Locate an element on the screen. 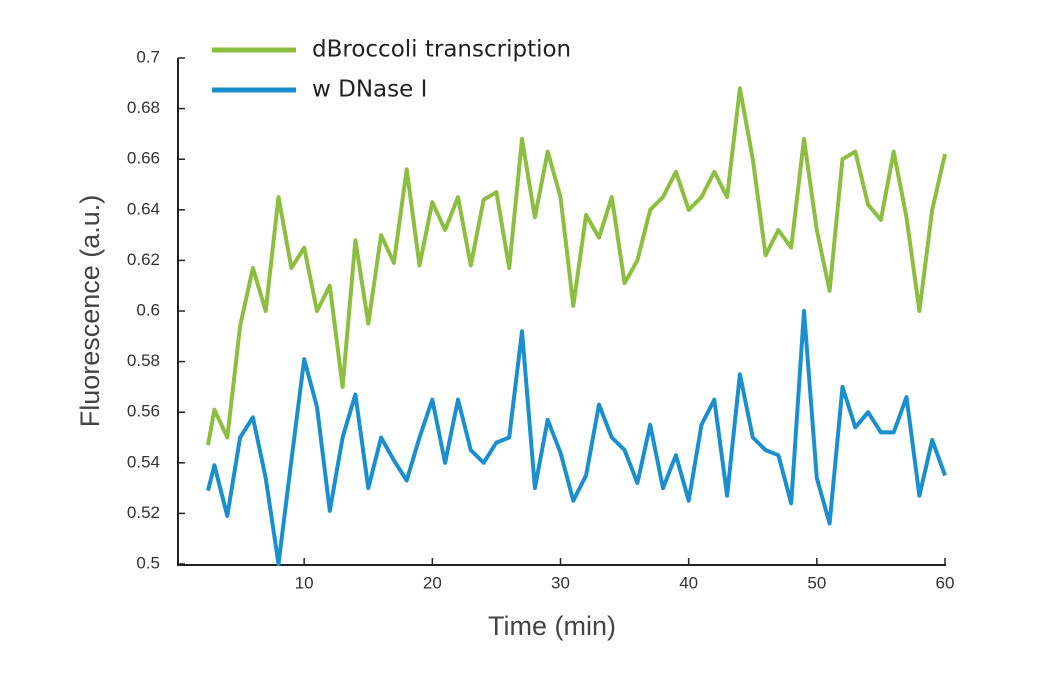 Image resolution: width=1047 pixels, height=697 pixels. x-tick-label: 40 is located at coordinates (688, 582).